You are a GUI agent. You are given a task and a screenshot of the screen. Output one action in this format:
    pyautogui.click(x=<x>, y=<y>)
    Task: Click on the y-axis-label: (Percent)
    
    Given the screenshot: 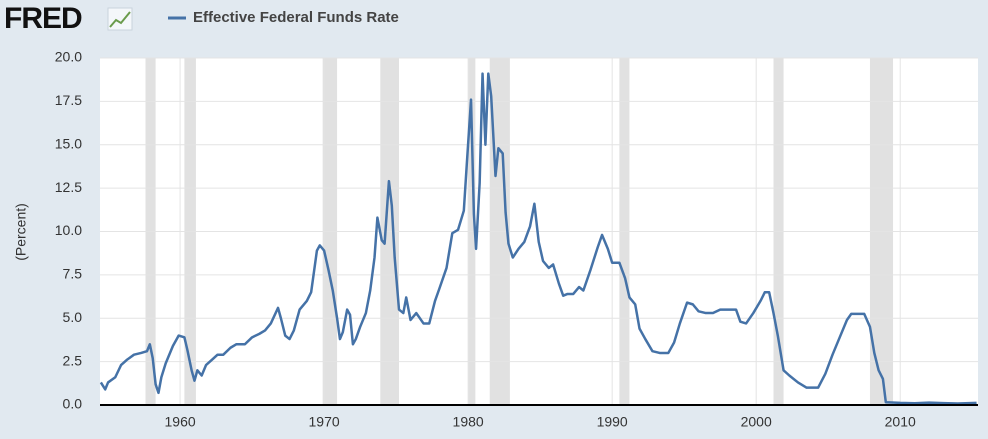 What is the action you would take?
    pyautogui.click(x=21, y=232)
    